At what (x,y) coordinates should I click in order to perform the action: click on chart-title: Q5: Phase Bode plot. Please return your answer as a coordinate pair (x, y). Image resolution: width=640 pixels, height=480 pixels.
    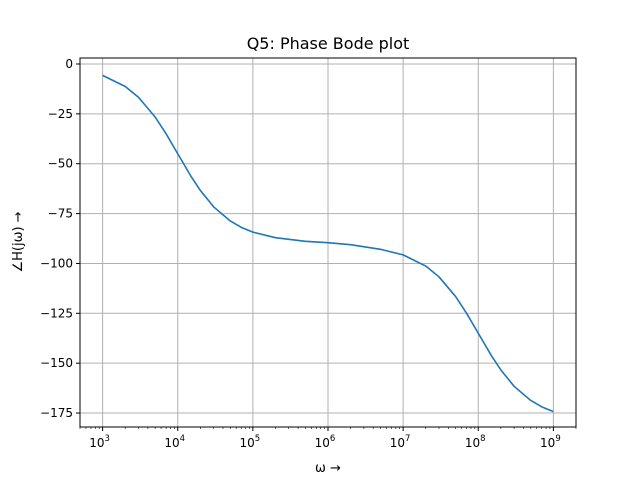
    Looking at the image, I should click on (328, 43).